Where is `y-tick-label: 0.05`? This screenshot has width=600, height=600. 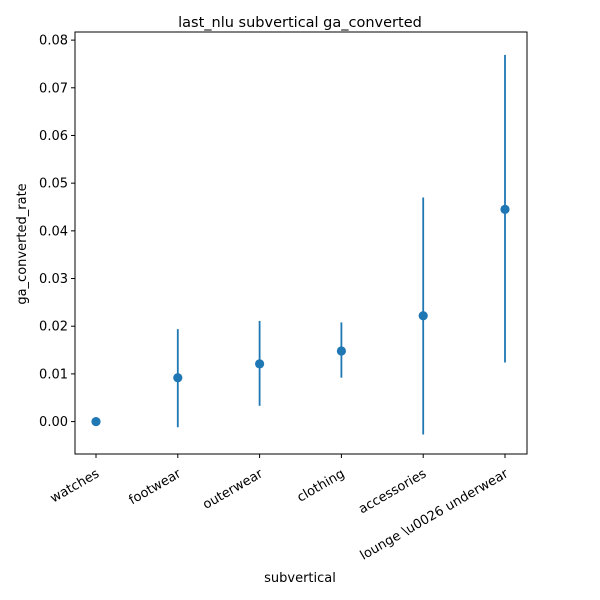 y-tick-label: 0.05 is located at coordinates (53, 184).